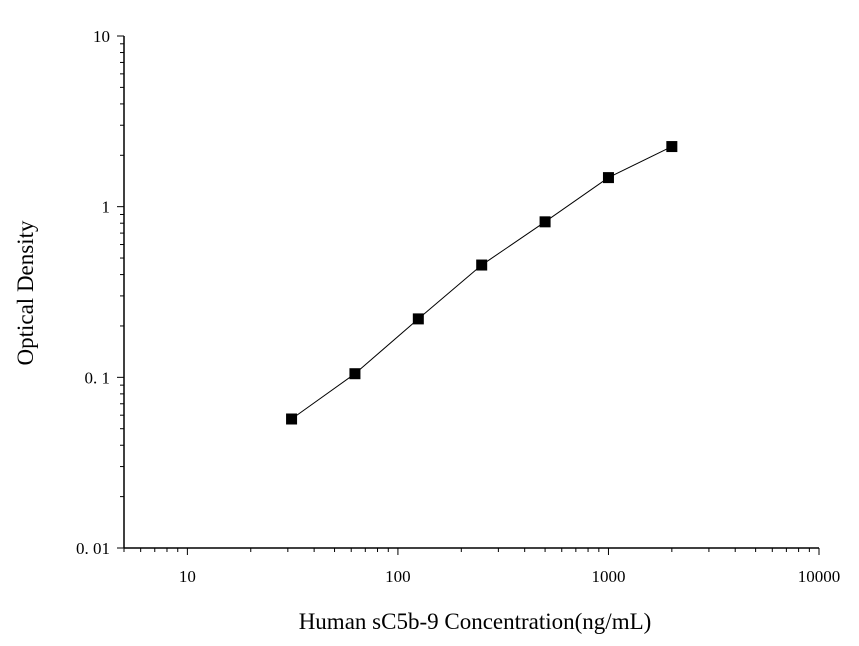 The width and height of the screenshot is (859, 646). I want to click on y-tick-label: 1, so click(106, 207).